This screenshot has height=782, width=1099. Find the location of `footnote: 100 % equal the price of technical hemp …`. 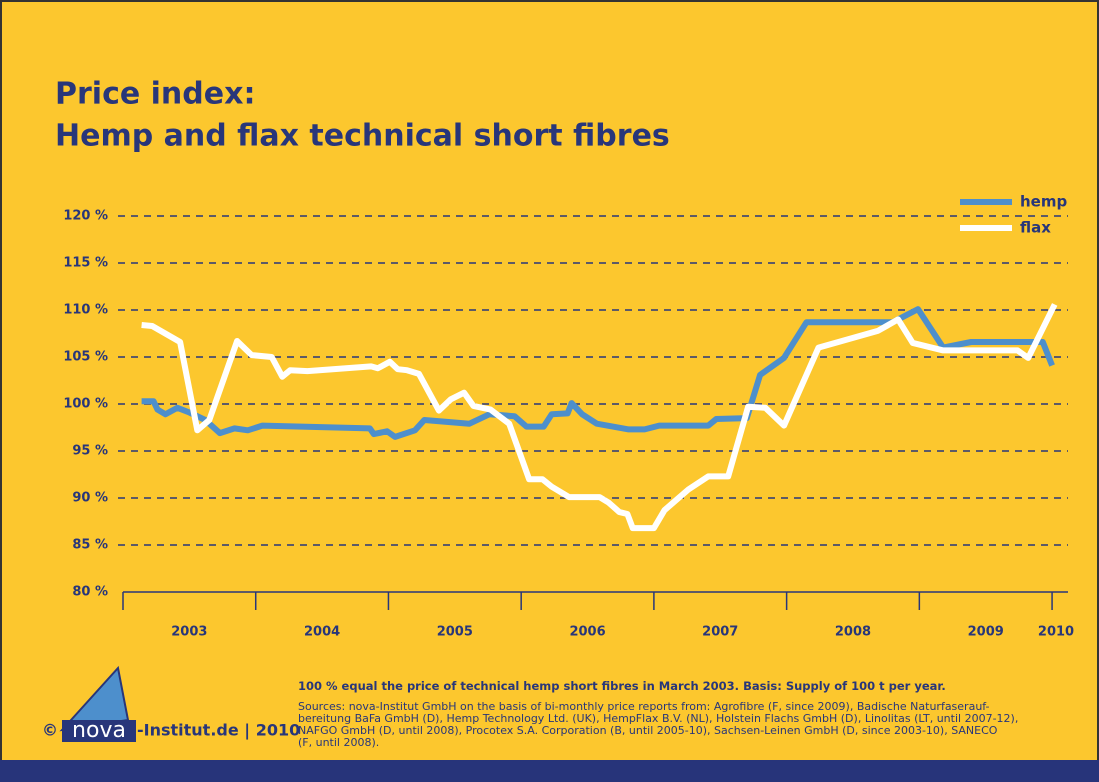

footnote: 100 % equal the price of technical hemp … is located at coordinates (622, 686).